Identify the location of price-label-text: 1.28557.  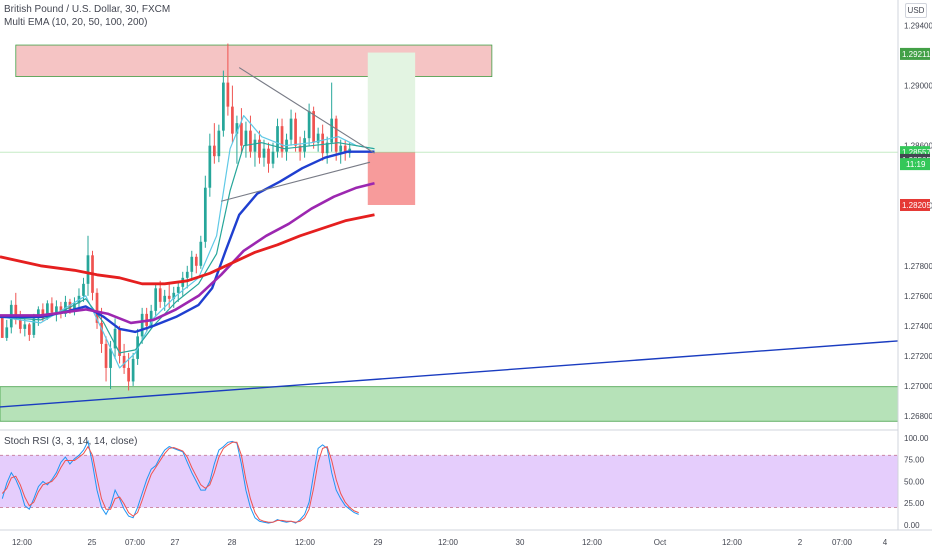
(916, 152).